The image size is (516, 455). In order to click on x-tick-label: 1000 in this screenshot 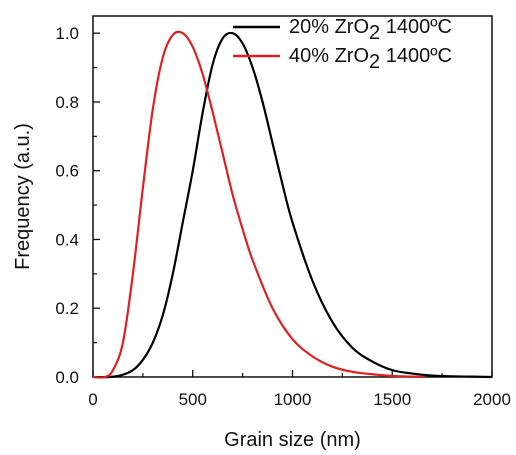, I will do `click(293, 399)`.